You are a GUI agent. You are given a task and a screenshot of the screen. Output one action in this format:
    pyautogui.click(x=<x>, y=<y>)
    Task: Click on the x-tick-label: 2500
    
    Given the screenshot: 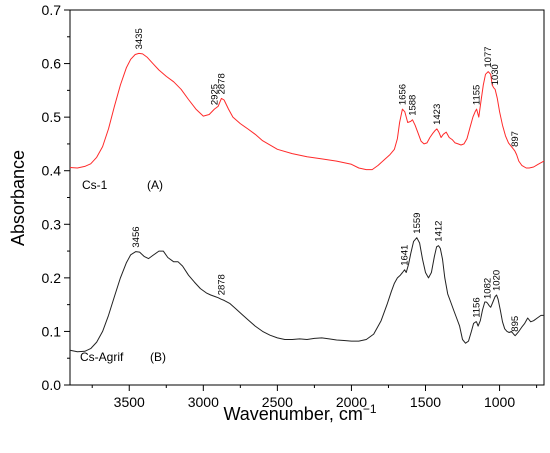 What is the action you would take?
    pyautogui.click(x=277, y=402)
    